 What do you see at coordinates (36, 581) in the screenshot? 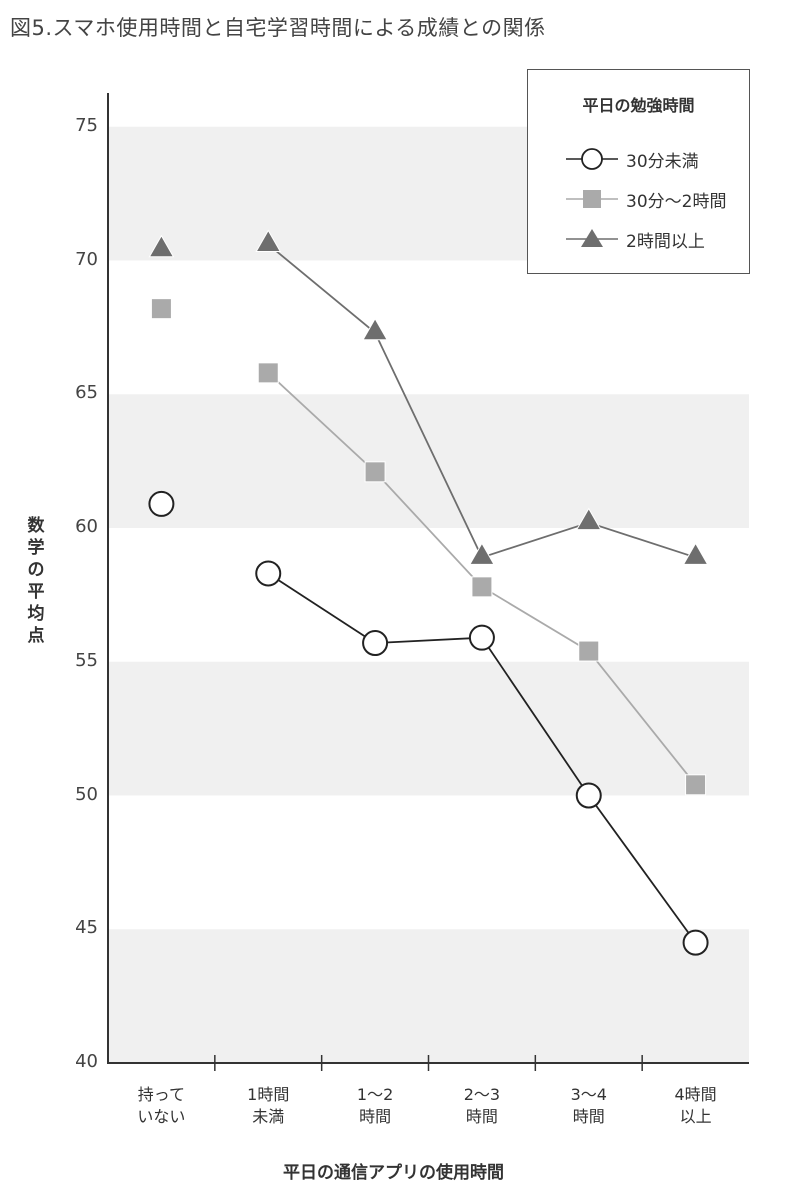
I see `y-axis-label: 数学の平均点` at bounding box center [36, 581].